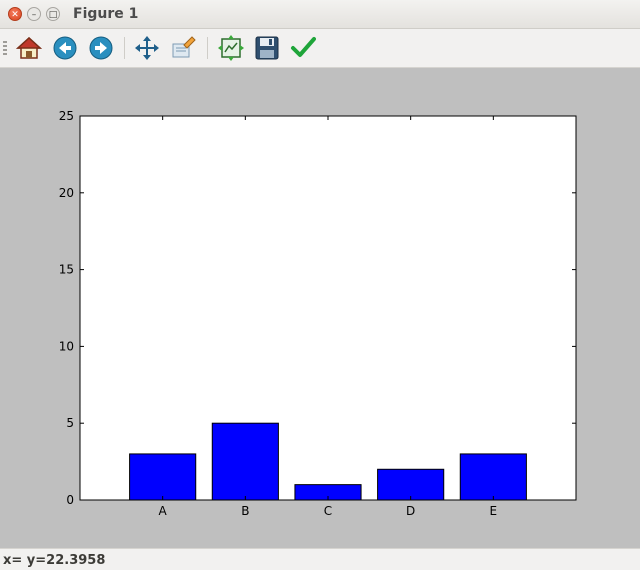 This screenshot has width=640, height=570. What do you see at coordinates (410, 511) in the screenshot?
I see `x-tick-label: D` at bounding box center [410, 511].